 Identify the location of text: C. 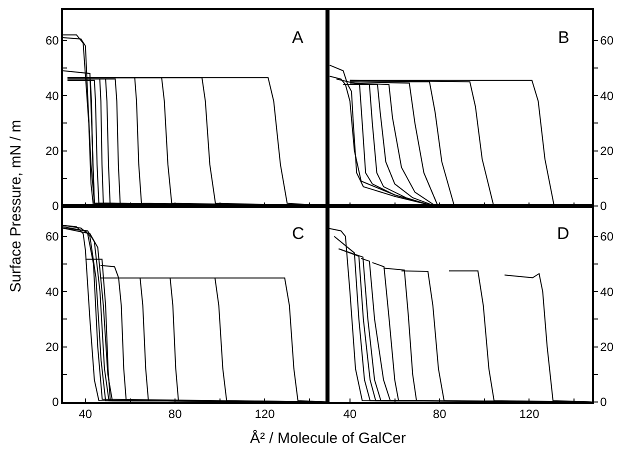
(298, 233).